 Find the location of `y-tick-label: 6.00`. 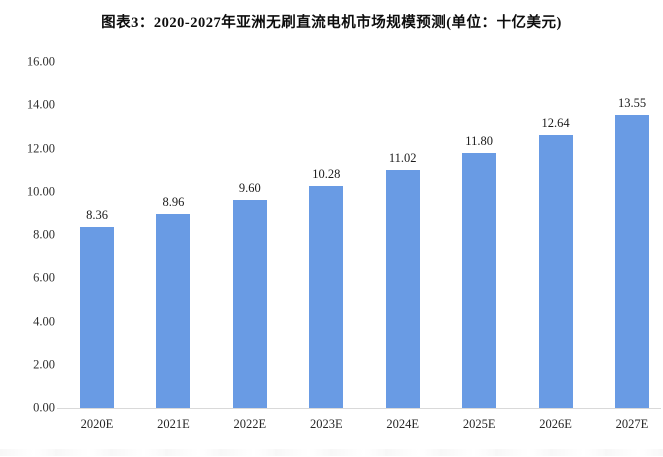

y-tick-label: 6.00 is located at coordinates (44, 277).